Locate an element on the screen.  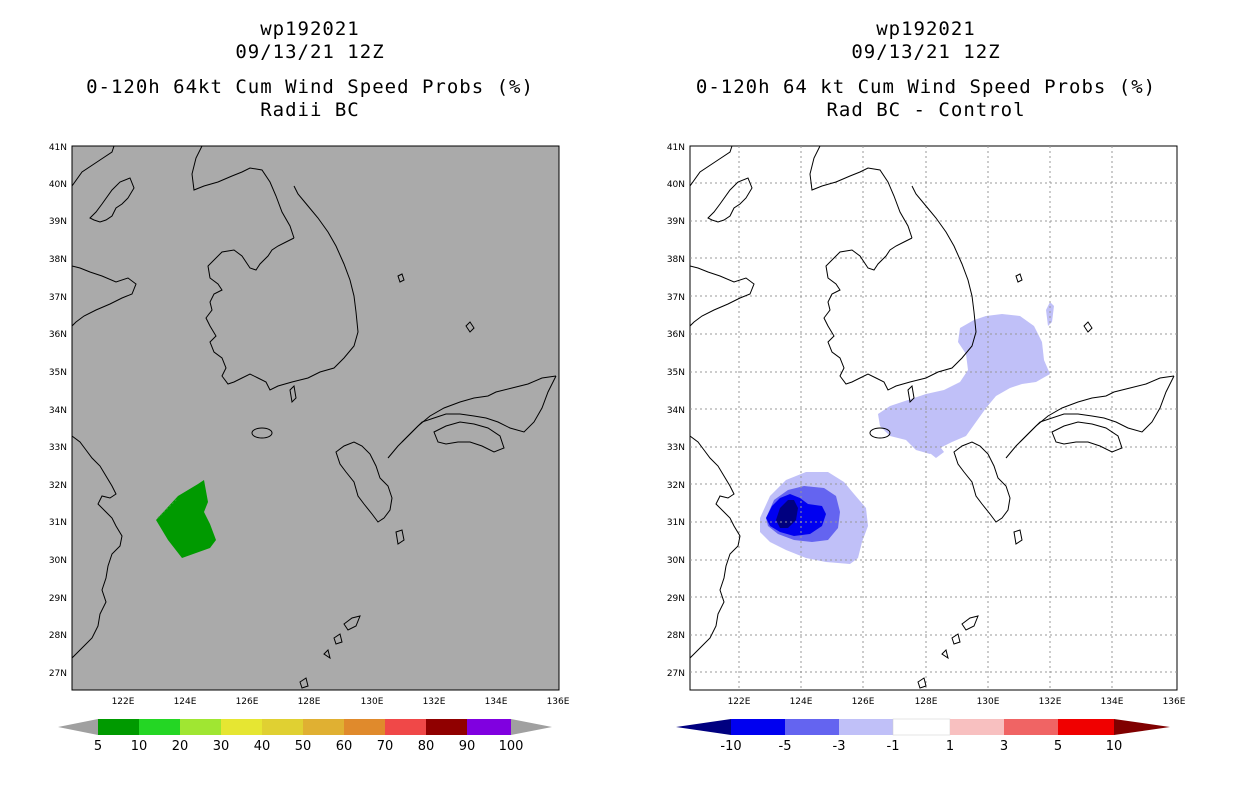
run-name: Rad BC - Control is located at coordinates (926, 110).